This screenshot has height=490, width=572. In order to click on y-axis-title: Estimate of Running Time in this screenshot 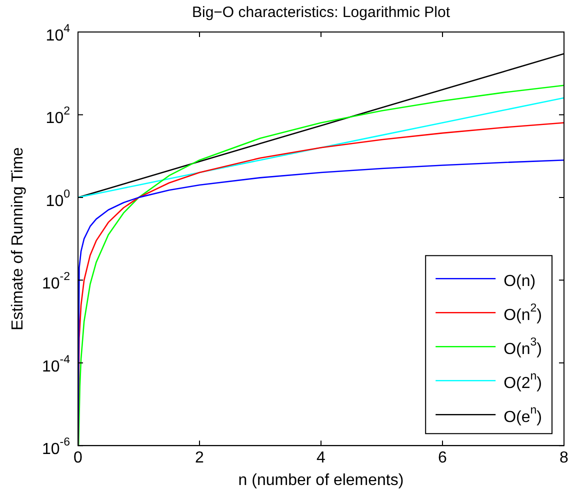, I will do `click(17, 238)`.